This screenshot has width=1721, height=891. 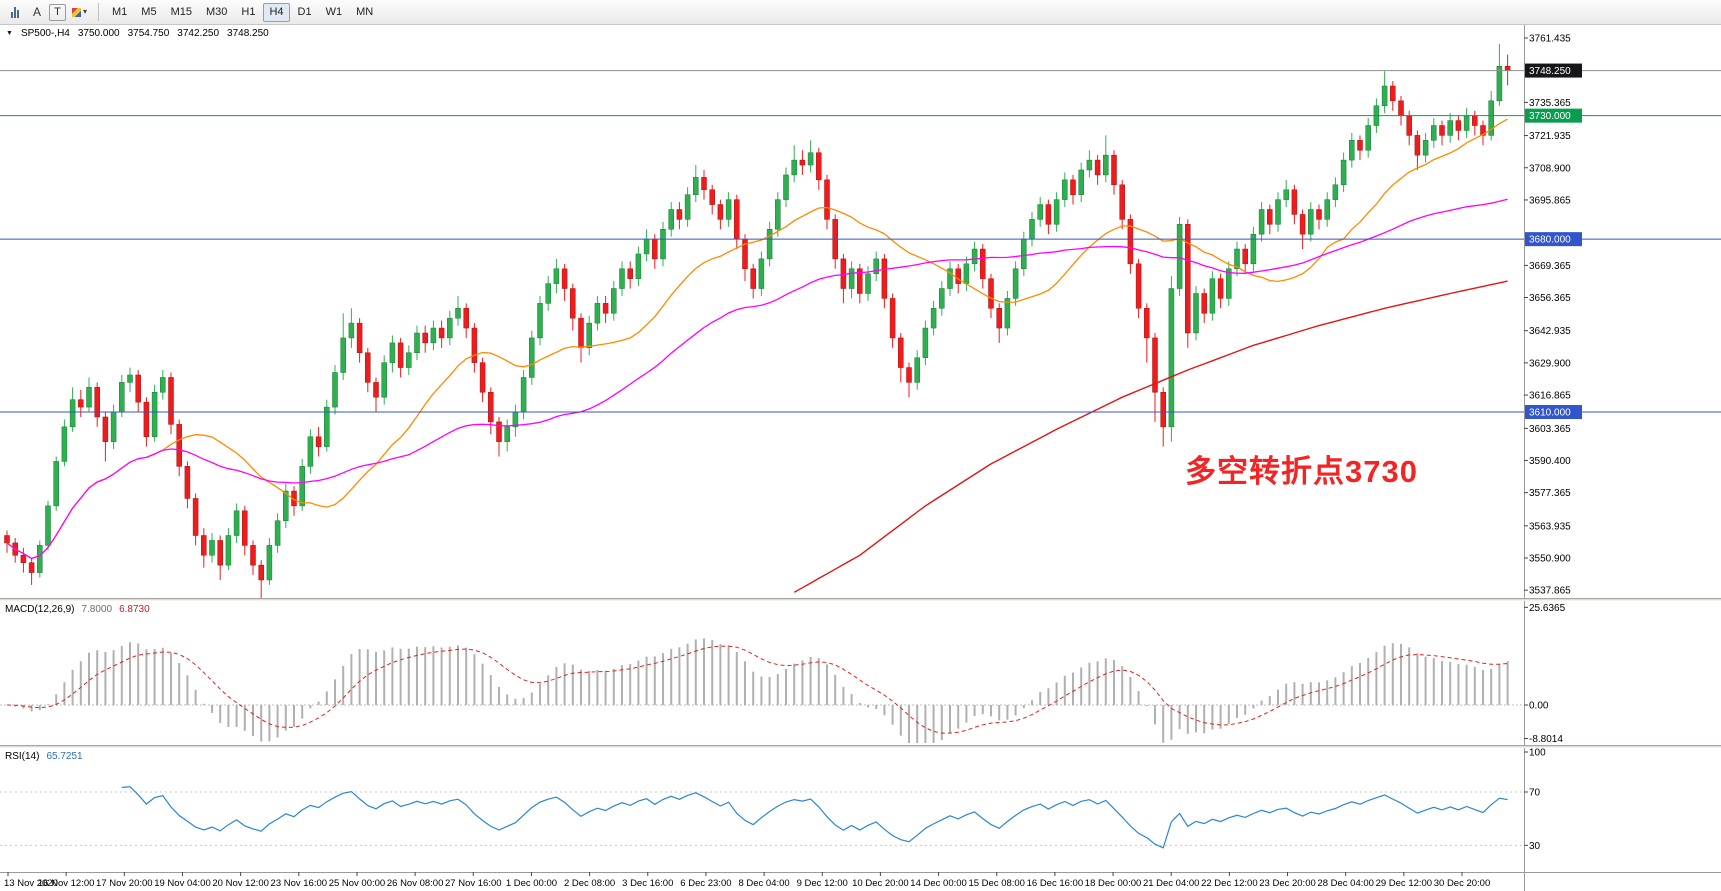 What do you see at coordinates (1546, 739) in the screenshot?
I see `svg-text: -8.8014` at bounding box center [1546, 739].